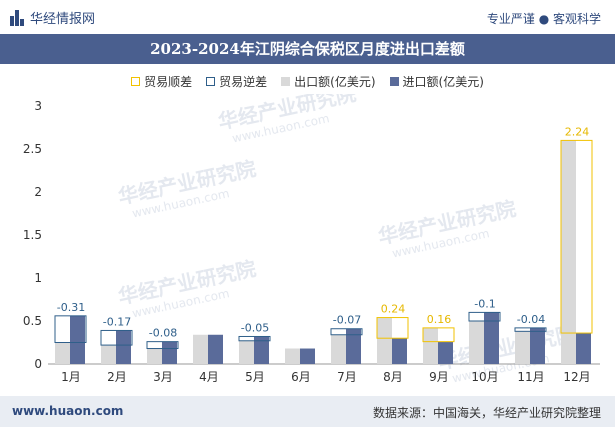  What do you see at coordinates (325, 377) in the screenshot?
I see `x-axis: 1月 2月 3月 4月 5月 6月 7月 8月 9月 10月 11月 12月` at bounding box center [325, 377].